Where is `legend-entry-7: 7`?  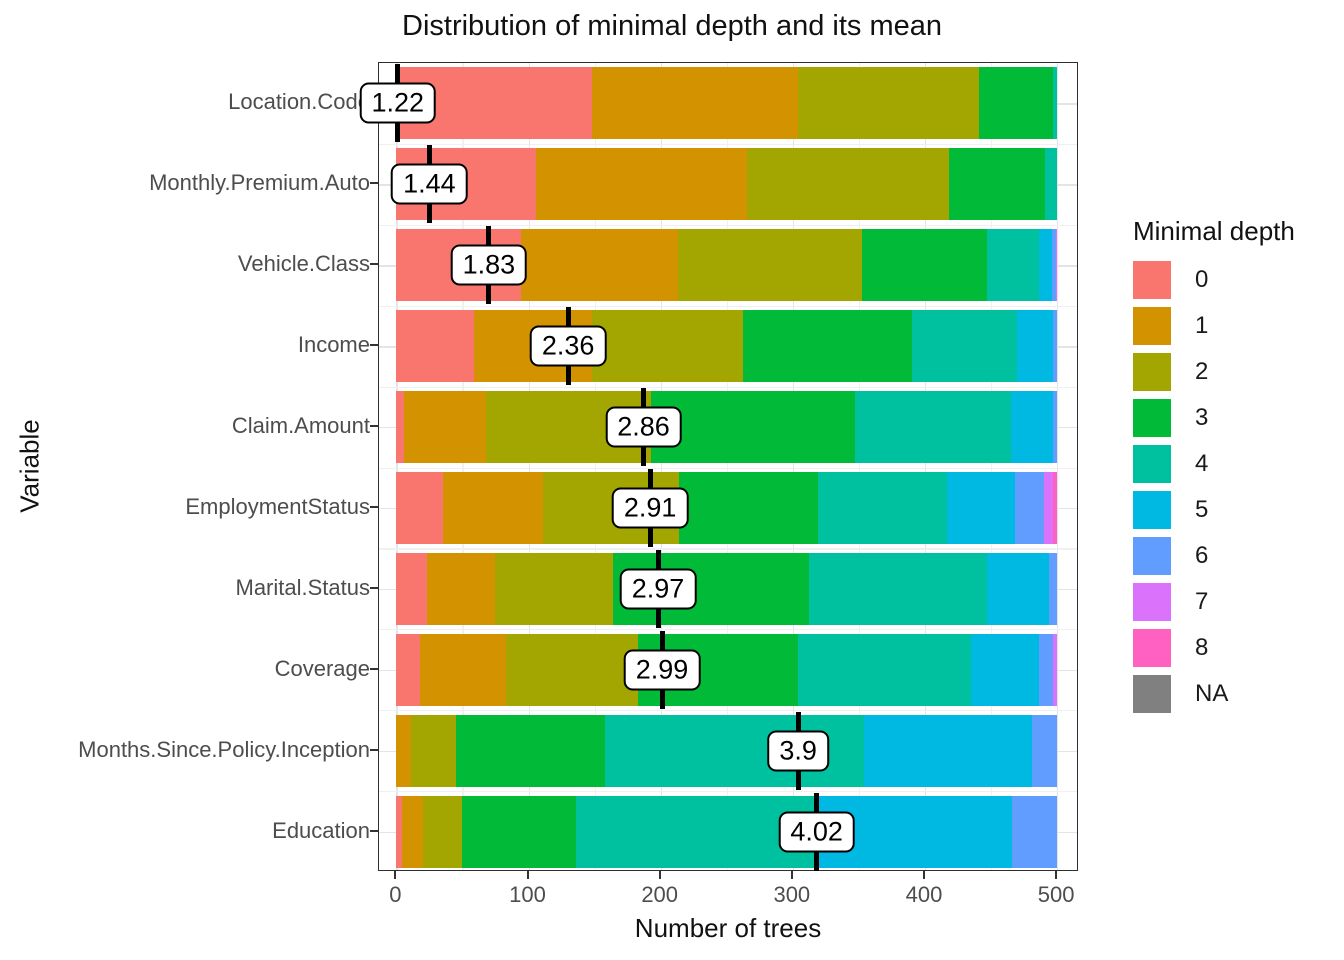
legend-entry-7: 7 is located at coordinates (1214, 602).